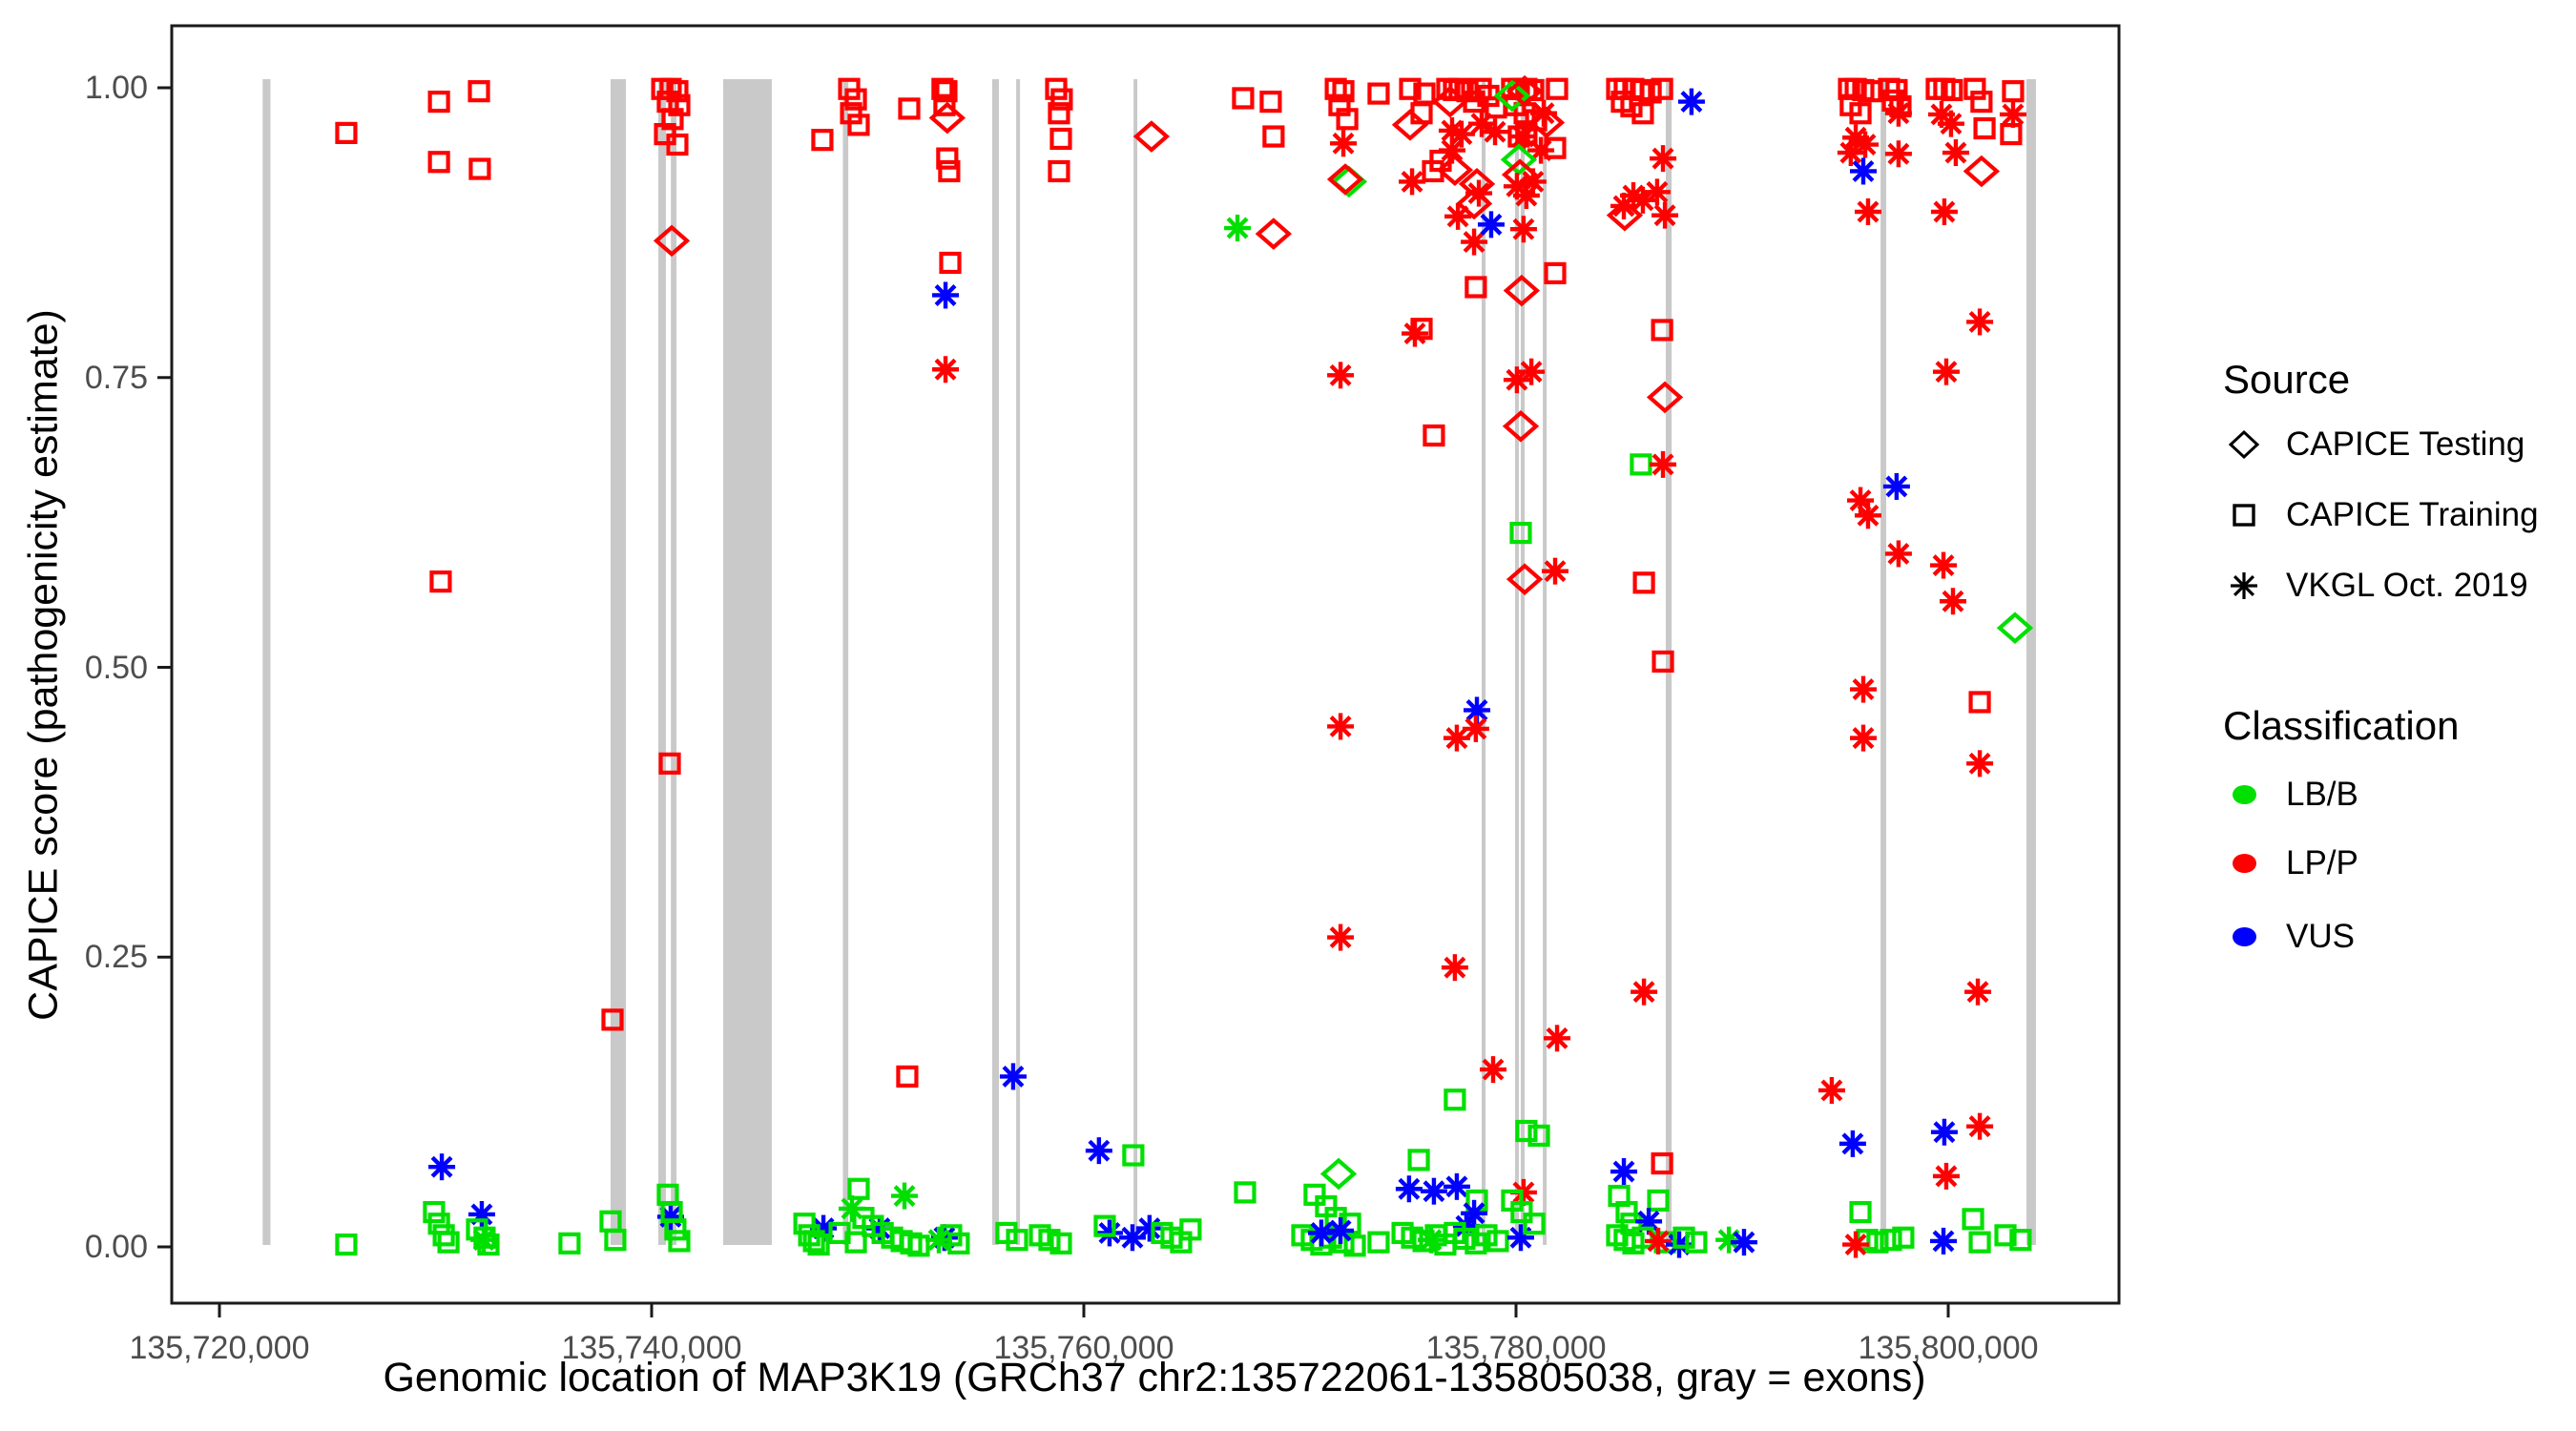 This screenshot has height=1431, width=2576. I want to click on y-tick-label: 0.00, so click(116, 1247).